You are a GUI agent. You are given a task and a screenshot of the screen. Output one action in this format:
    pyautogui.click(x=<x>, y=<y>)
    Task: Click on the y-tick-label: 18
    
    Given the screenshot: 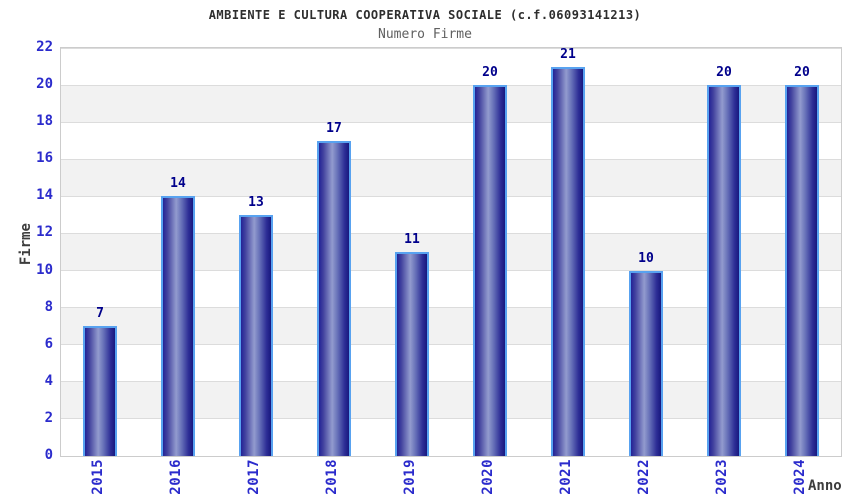 What is the action you would take?
    pyautogui.click(x=44, y=121)
    